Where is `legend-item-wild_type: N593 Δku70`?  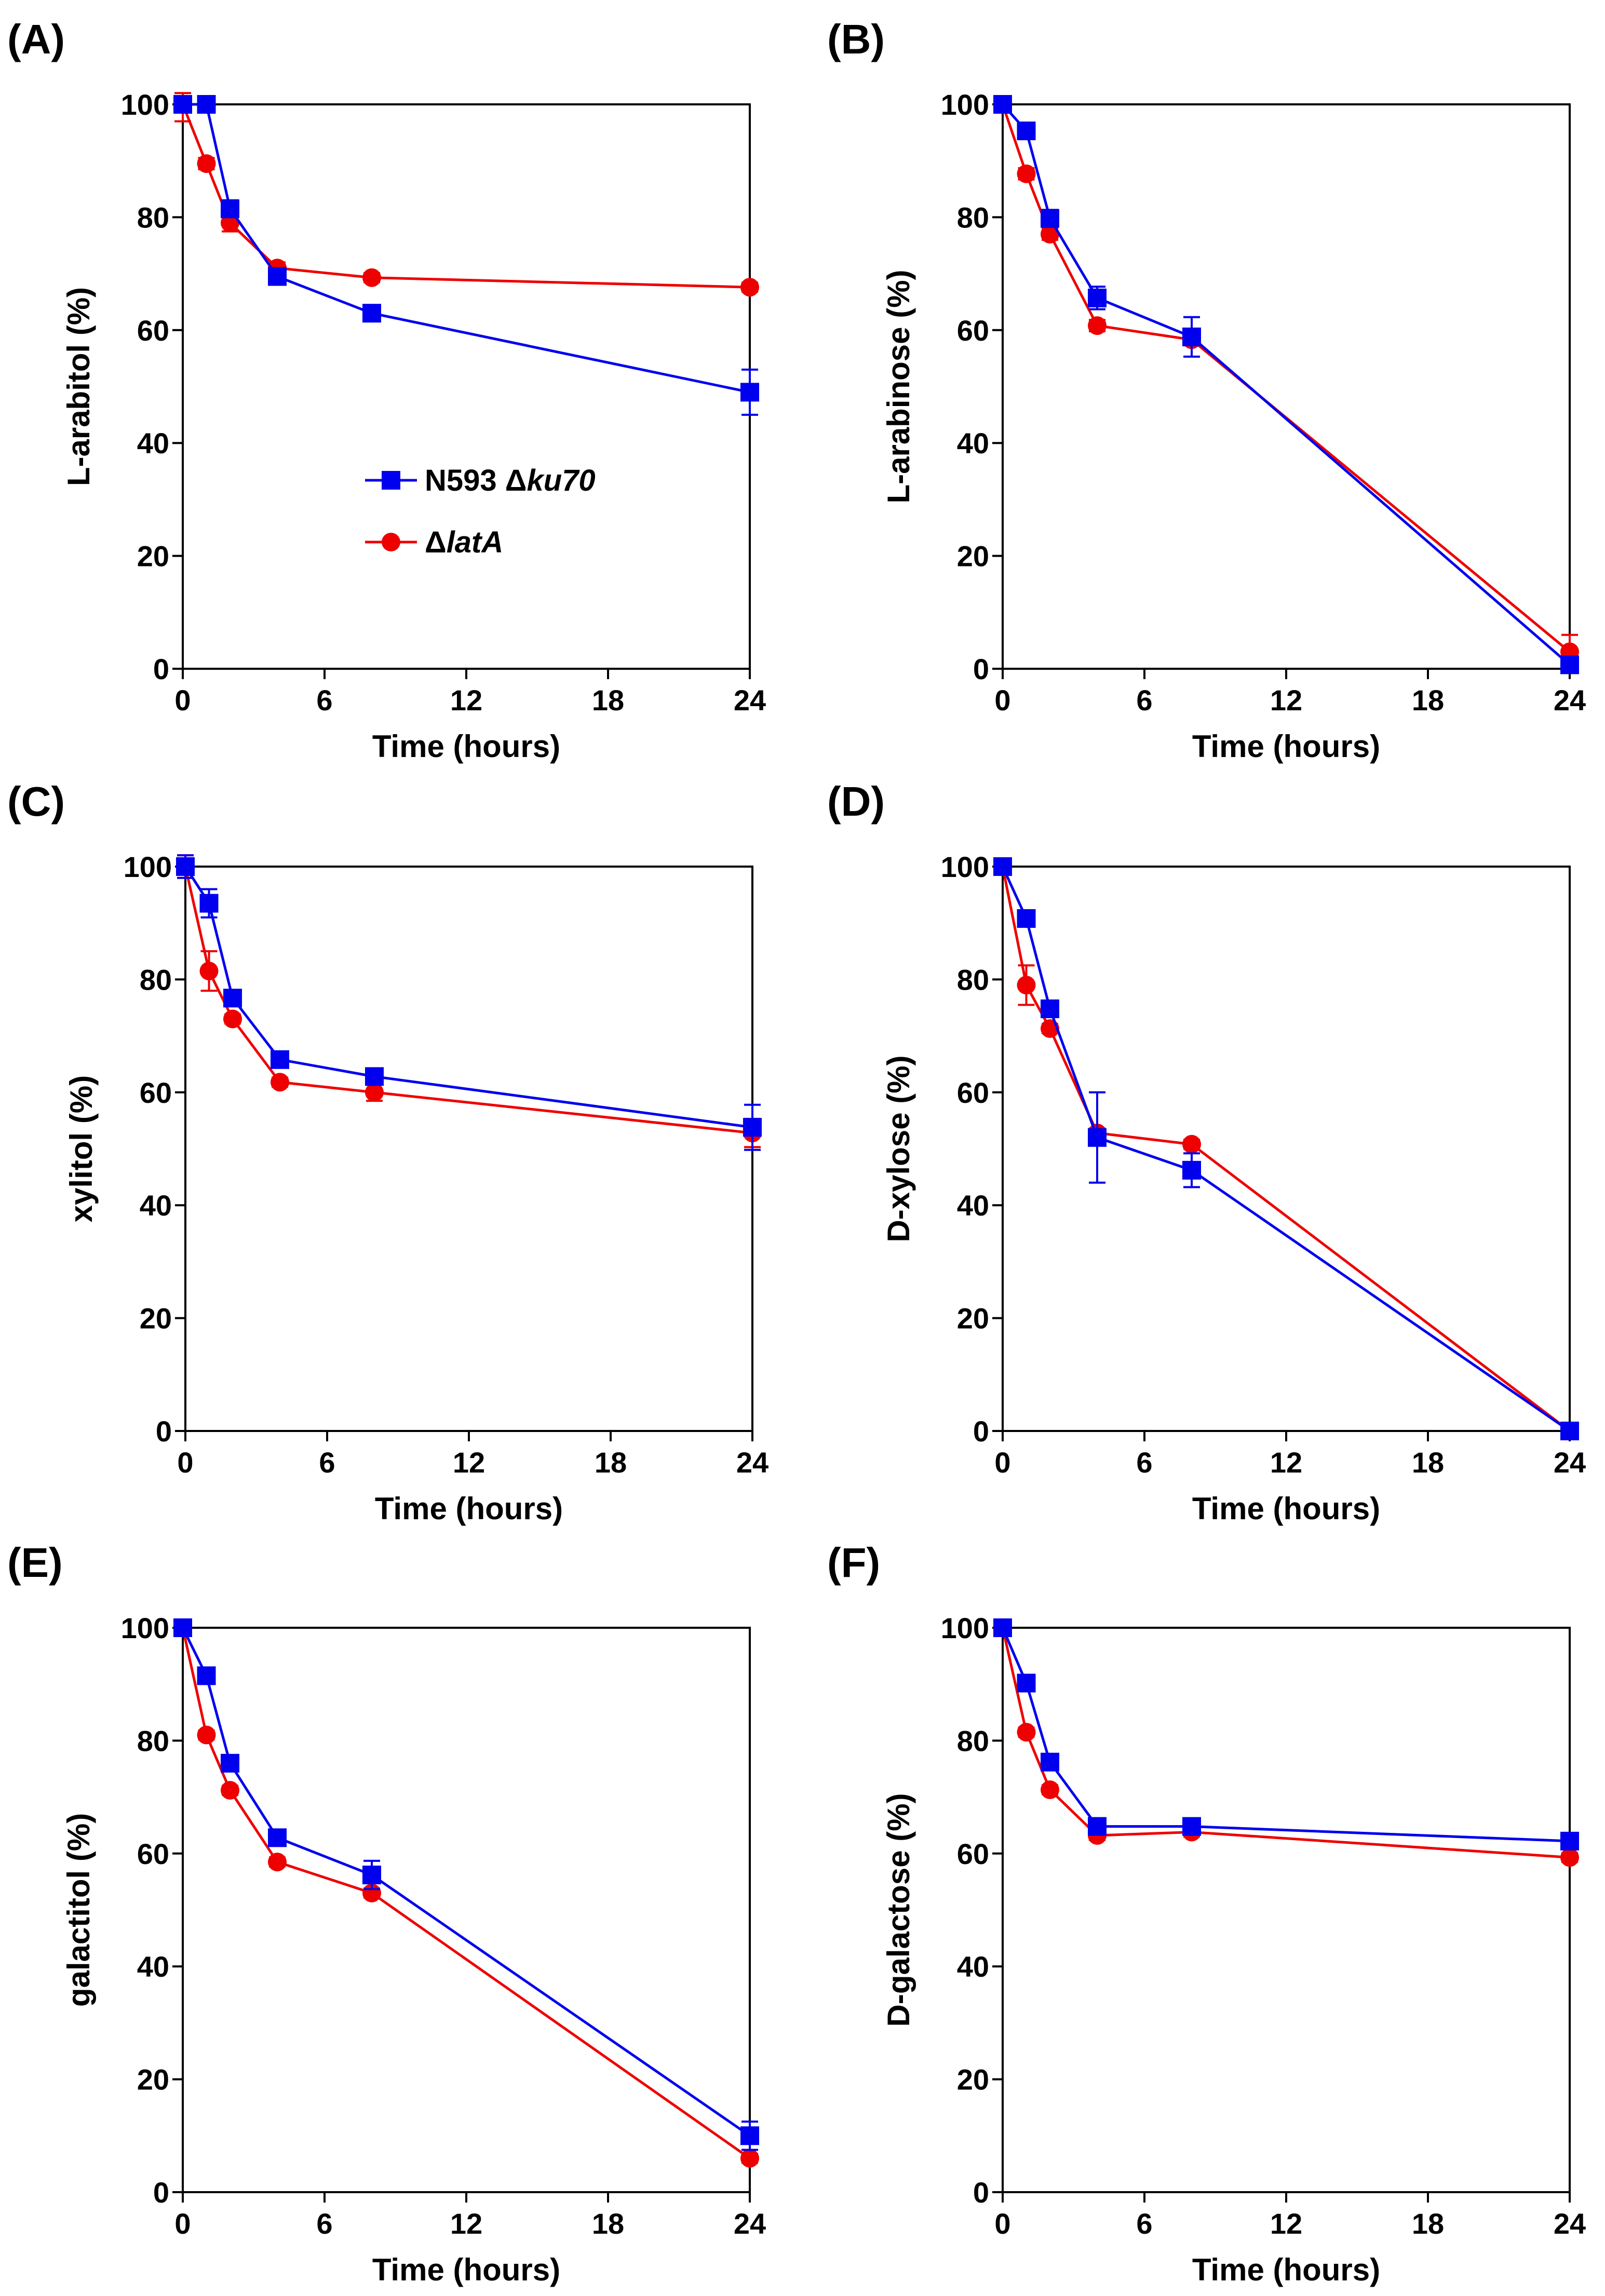 legend-item-wild_type: N593 Δku70 is located at coordinates (480, 480).